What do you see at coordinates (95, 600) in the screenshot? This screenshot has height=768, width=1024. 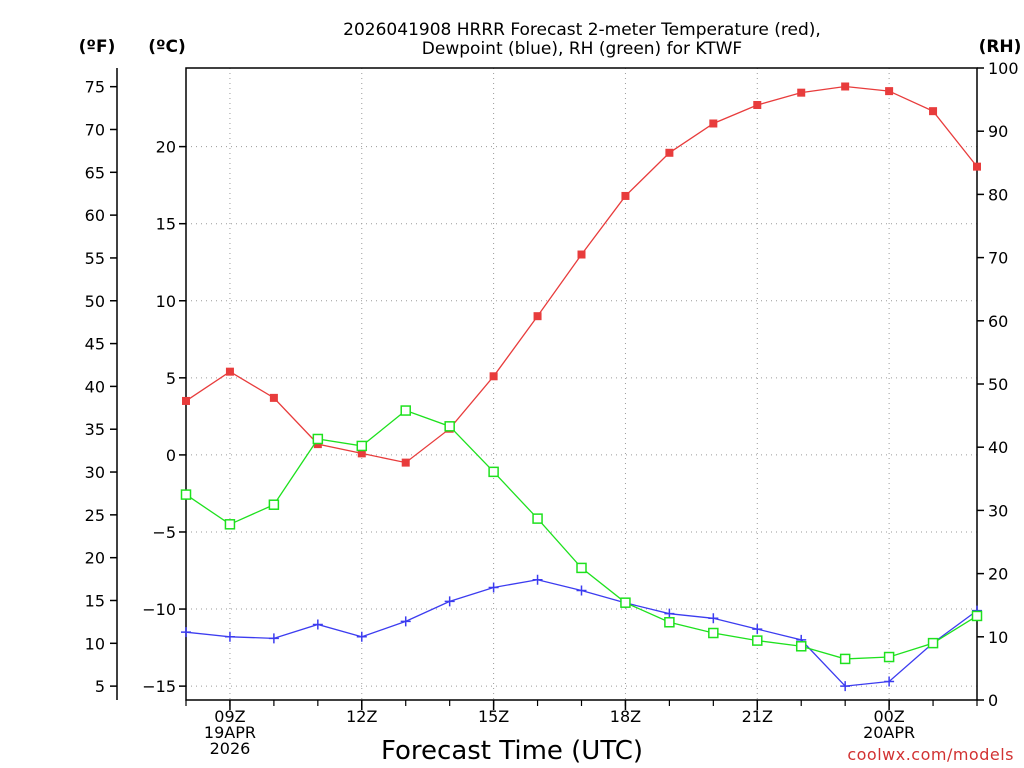 I see `fahrenheit-tick-label: 15` at bounding box center [95, 600].